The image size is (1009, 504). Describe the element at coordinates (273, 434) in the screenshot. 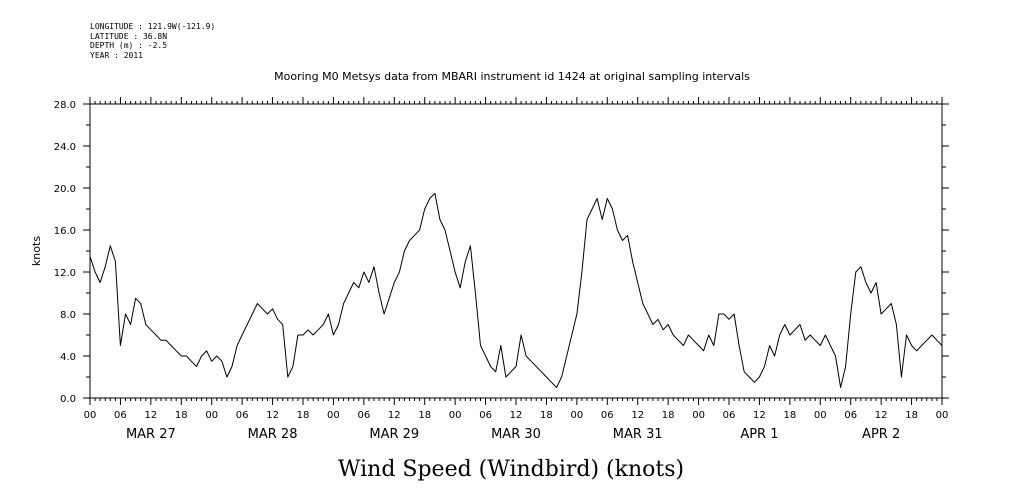

I see `day-label: MAR 28` at that location.